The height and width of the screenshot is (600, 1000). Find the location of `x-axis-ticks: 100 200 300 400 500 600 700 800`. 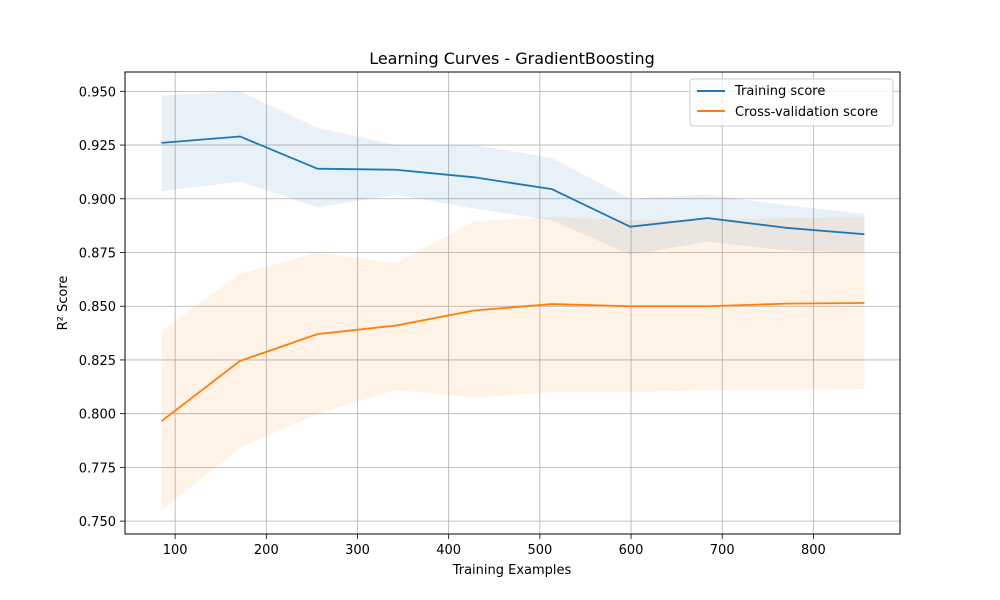

x-axis-ticks: 100 200 300 400 500 600 700 800 is located at coordinates (494, 546).